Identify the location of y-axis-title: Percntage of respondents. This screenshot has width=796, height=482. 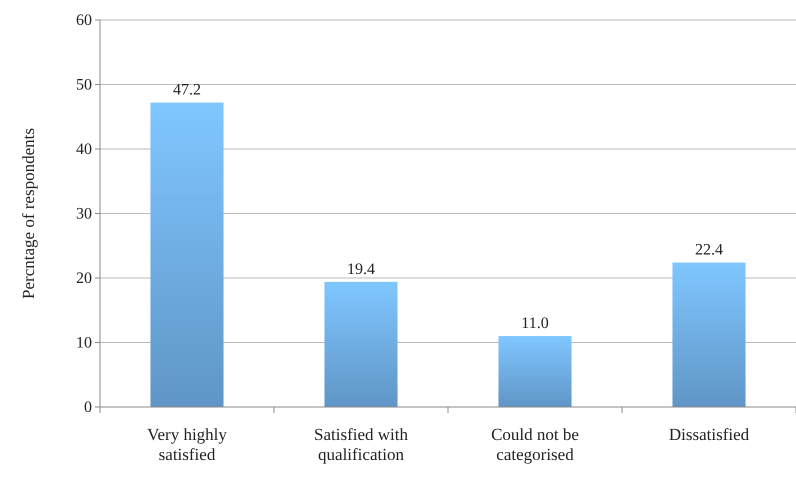
(28, 213).